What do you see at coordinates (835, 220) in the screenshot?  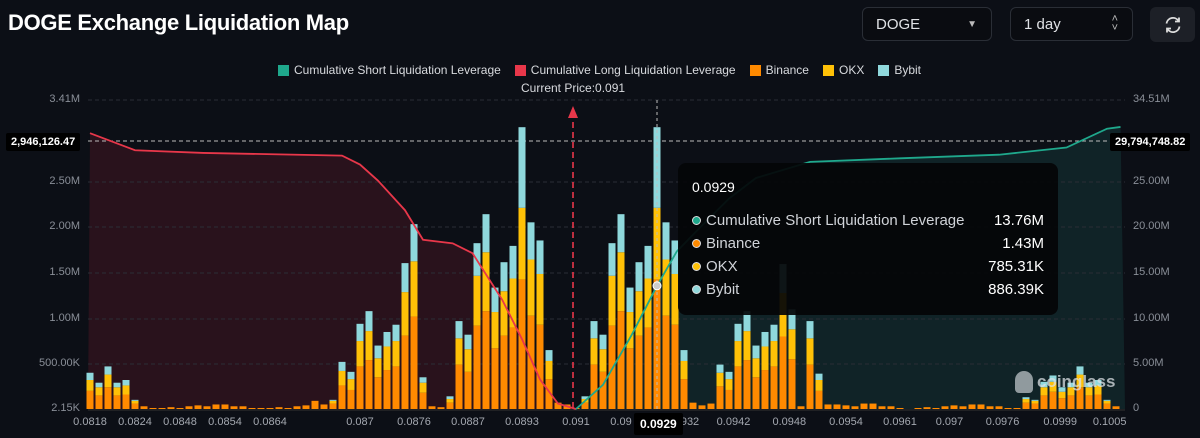 I see `tooltip-label: Cumulative Short Liquidation Leverage` at bounding box center [835, 220].